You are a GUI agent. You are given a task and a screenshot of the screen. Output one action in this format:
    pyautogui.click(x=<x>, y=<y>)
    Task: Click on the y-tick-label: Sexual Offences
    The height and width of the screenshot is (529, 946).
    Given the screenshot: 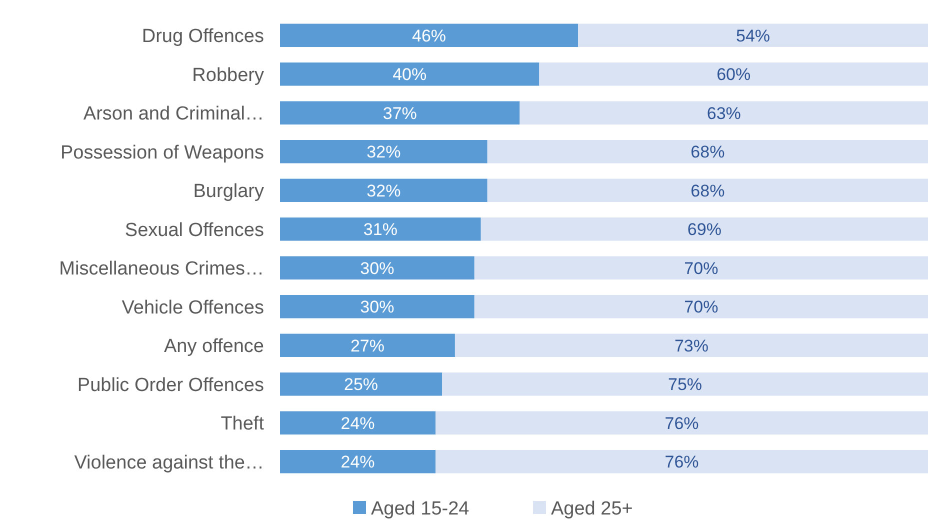 What is the action you would take?
    pyautogui.click(x=194, y=230)
    